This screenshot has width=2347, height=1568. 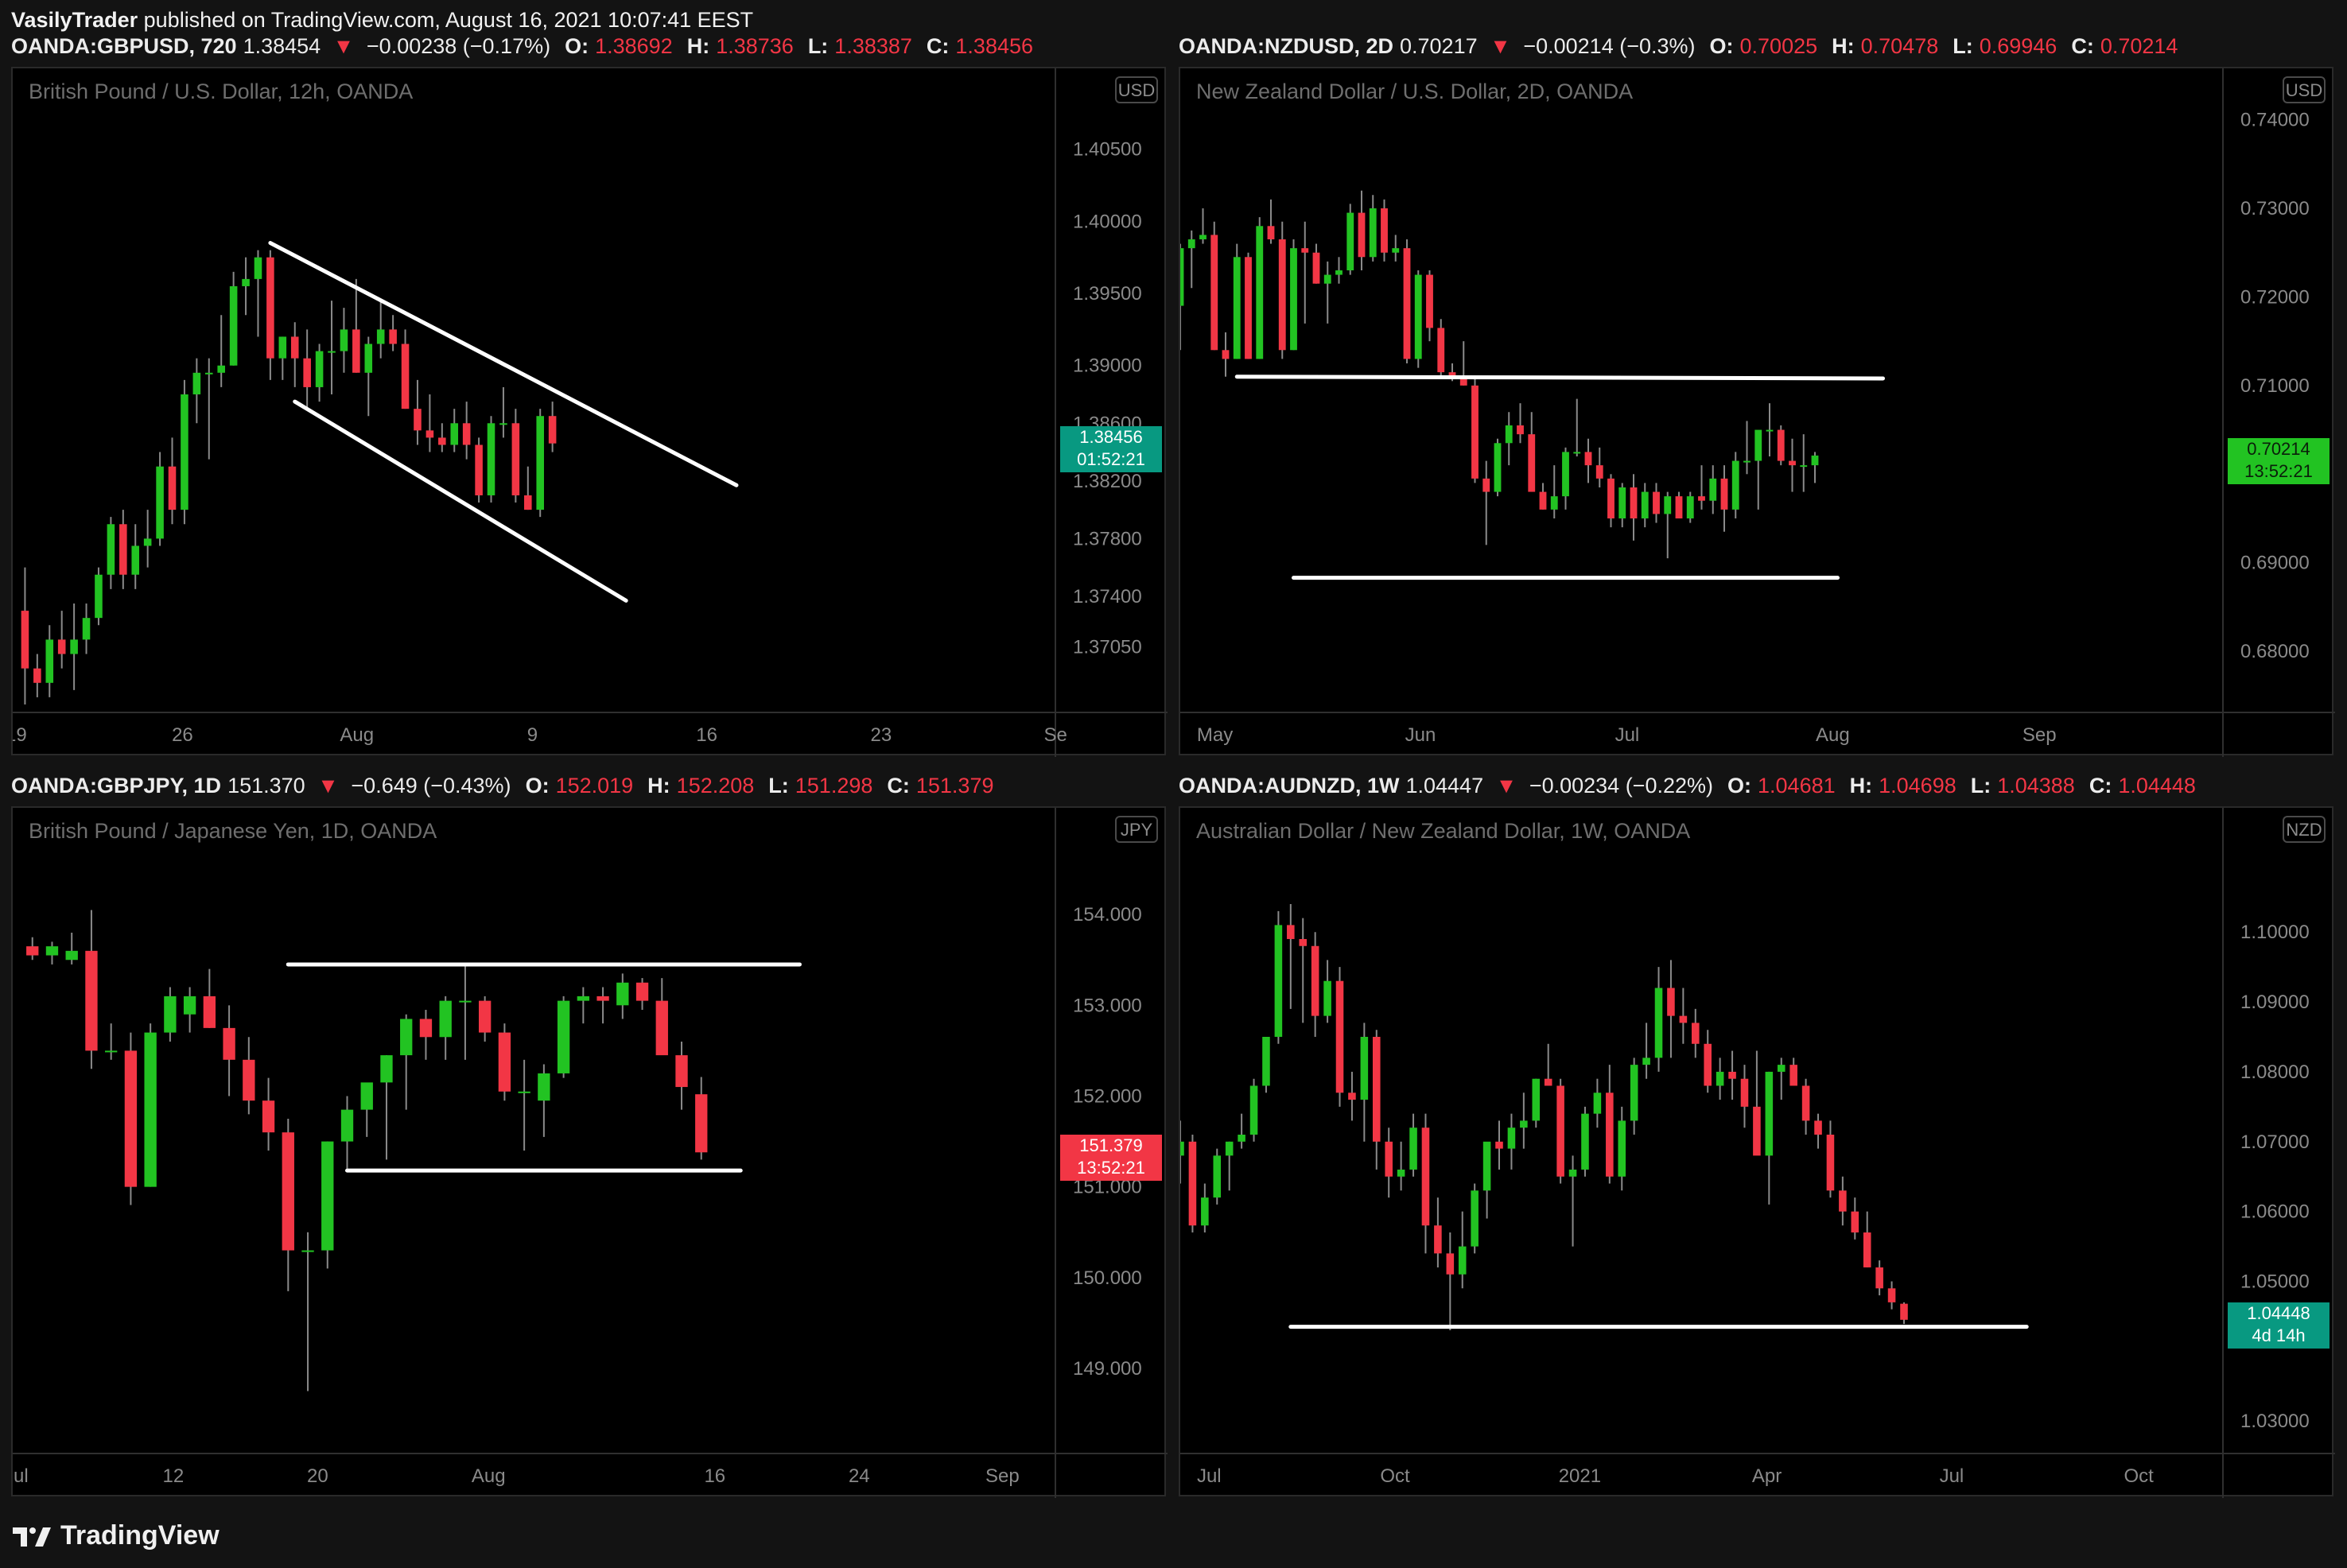 What do you see at coordinates (74, 20) in the screenshot?
I see `author-name: VasilyTrader` at bounding box center [74, 20].